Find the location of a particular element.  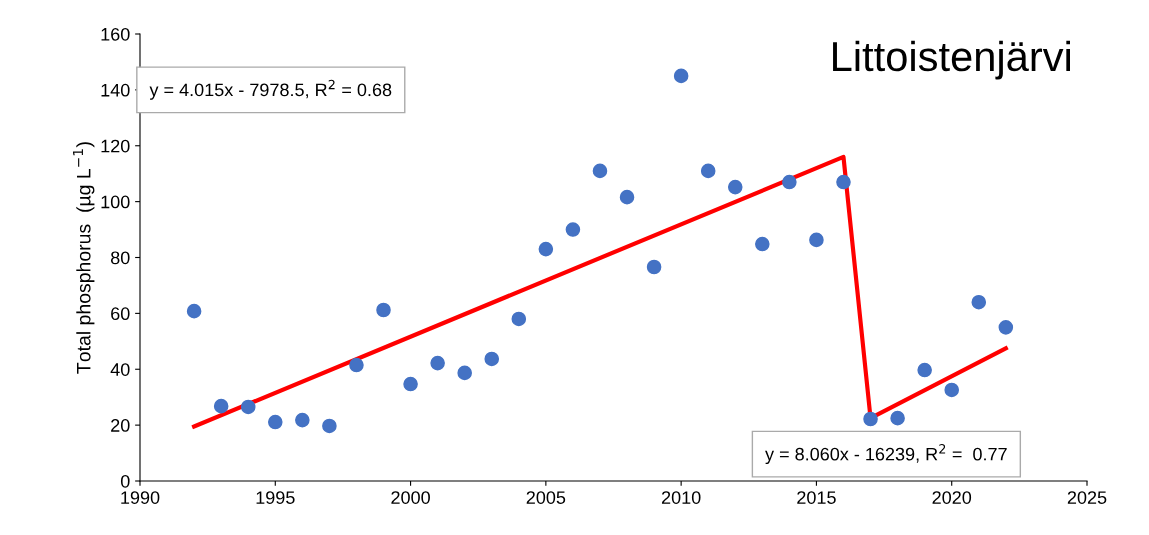

x-tick-label: 2000 is located at coordinates (410, 497).